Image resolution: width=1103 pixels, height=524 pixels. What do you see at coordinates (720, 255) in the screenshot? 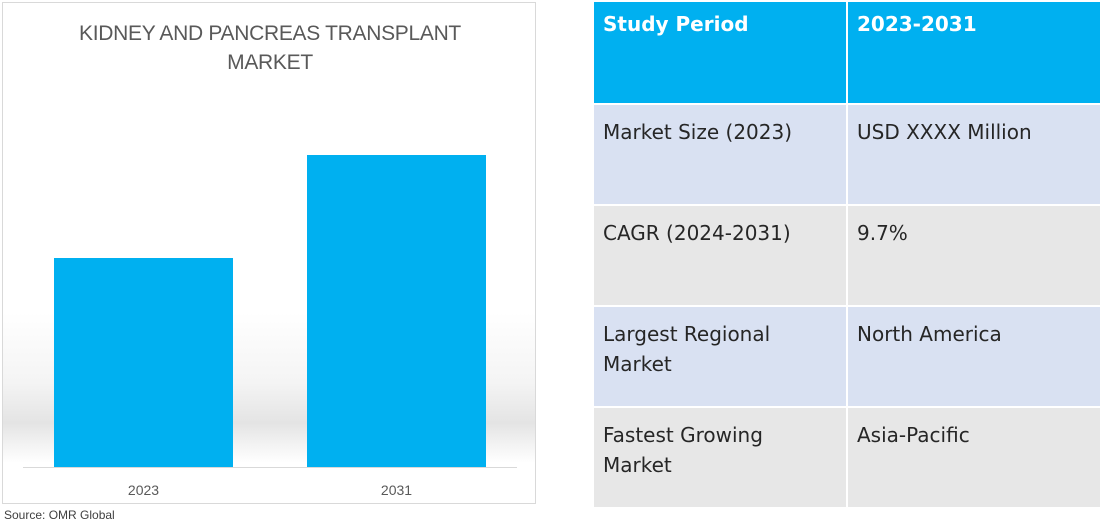
I see `row-label: CAGR (2024-2031)` at bounding box center [720, 255].